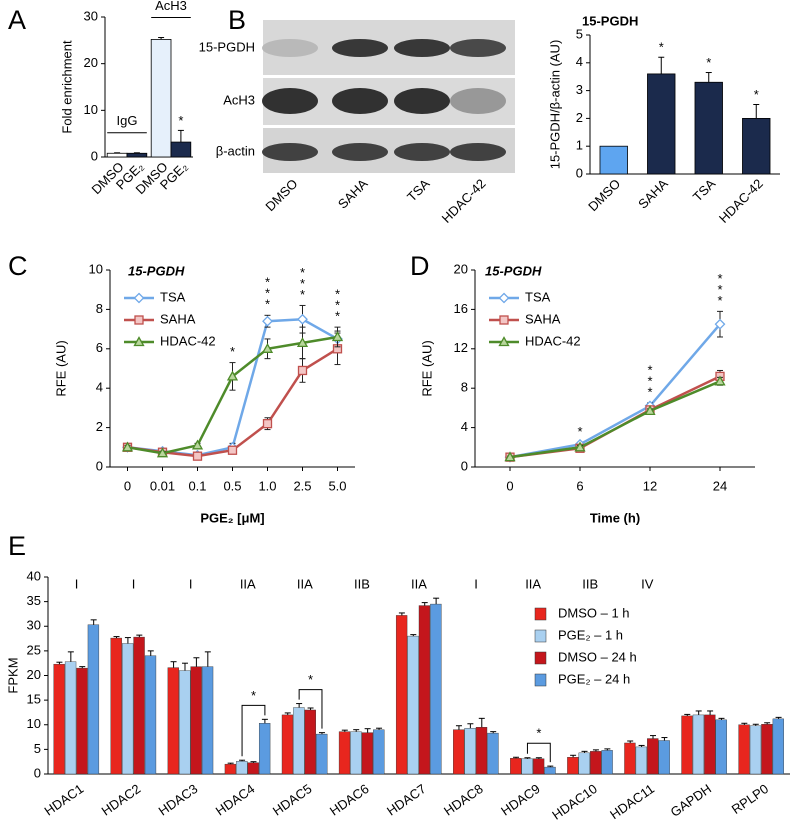 Image resolution: width=796 pixels, height=835 pixels. Describe the element at coordinates (302, 485) in the screenshot. I see `x-tick-label: 2.5` at that location.